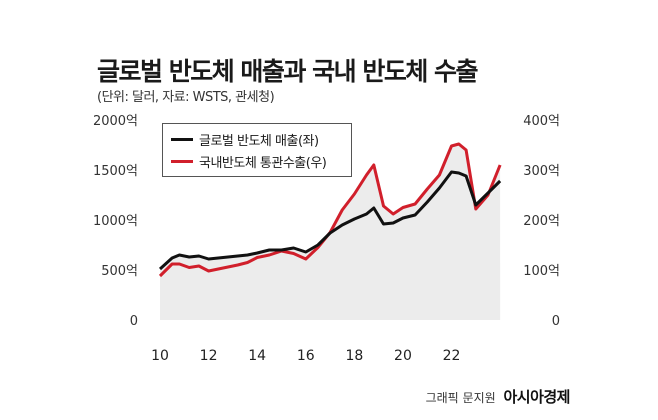 This screenshot has height=420, width=658. I want to click on x-axis-ticks: 10 12 14 16 18 20 22, so click(305, 356).